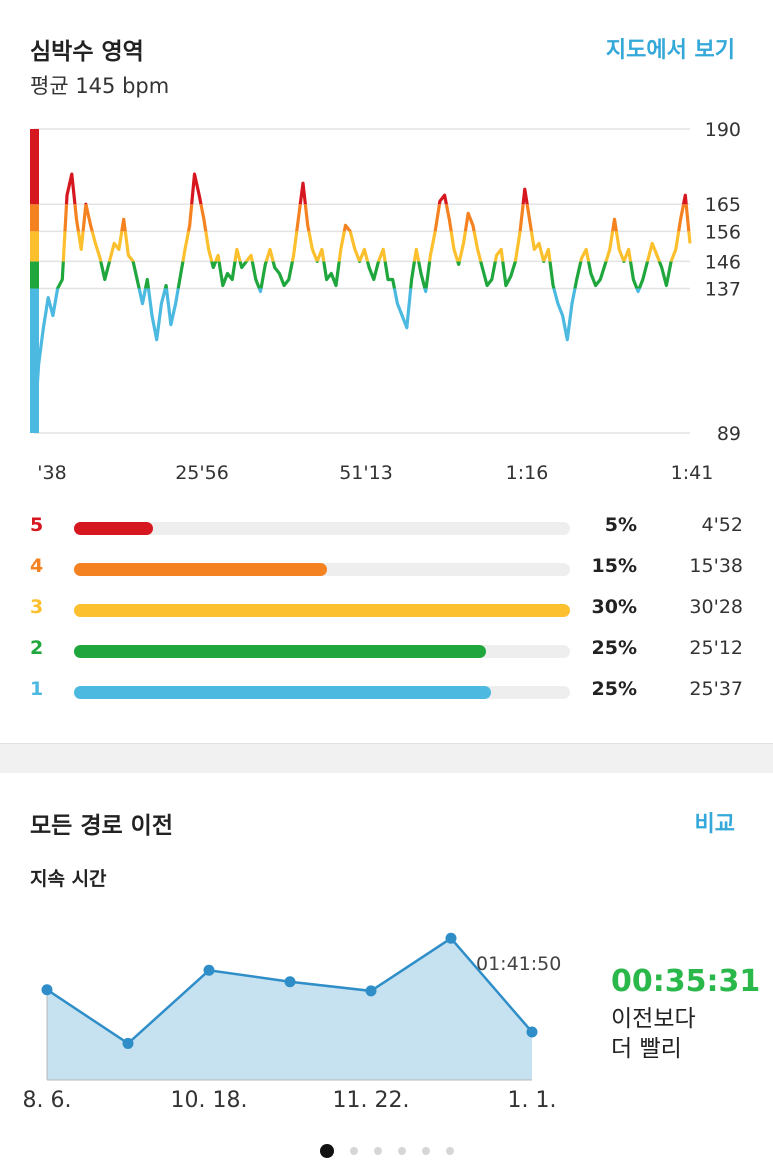  Describe the element at coordinates (37, 648) in the screenshot. I see `zone-number: 2` at that location.